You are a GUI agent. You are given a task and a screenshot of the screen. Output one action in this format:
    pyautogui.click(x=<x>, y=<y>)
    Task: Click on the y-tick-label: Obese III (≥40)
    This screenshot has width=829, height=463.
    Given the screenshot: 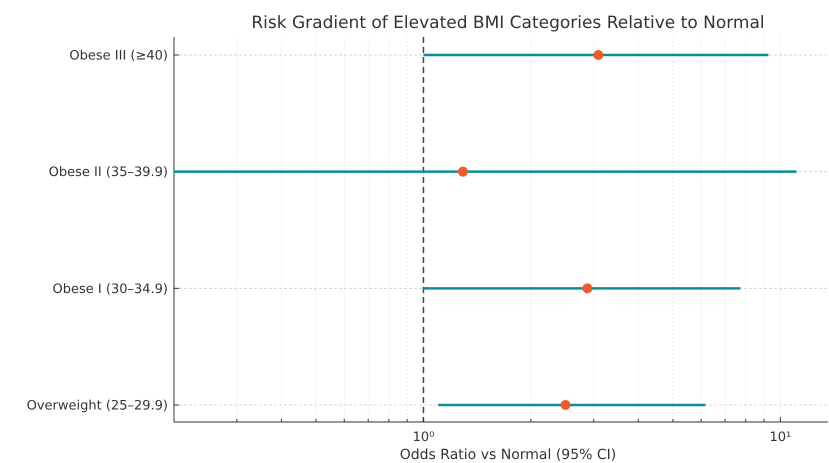 What is the action you would take?
    pyautogui.click(x=118, y=56)
    